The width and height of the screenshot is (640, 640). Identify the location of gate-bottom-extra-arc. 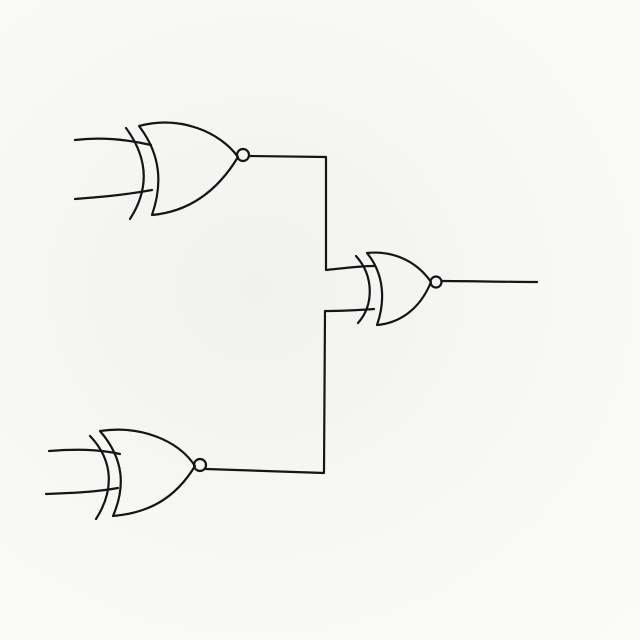
(99, 477).